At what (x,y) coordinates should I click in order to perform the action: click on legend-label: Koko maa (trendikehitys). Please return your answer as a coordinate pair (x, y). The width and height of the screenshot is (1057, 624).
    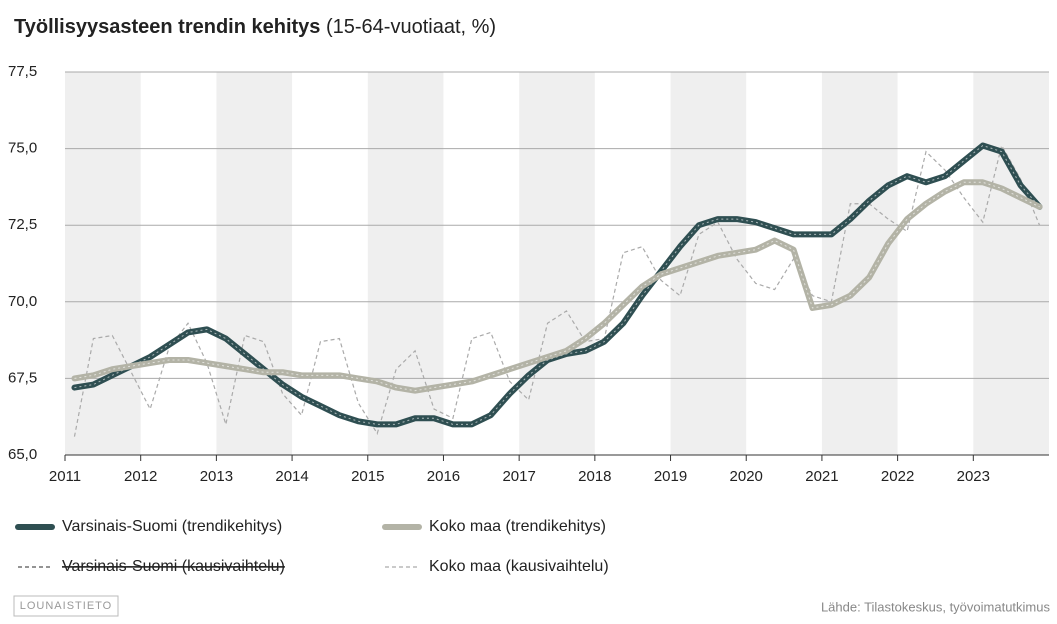
    Looking at the image, I should click on (517, 526).